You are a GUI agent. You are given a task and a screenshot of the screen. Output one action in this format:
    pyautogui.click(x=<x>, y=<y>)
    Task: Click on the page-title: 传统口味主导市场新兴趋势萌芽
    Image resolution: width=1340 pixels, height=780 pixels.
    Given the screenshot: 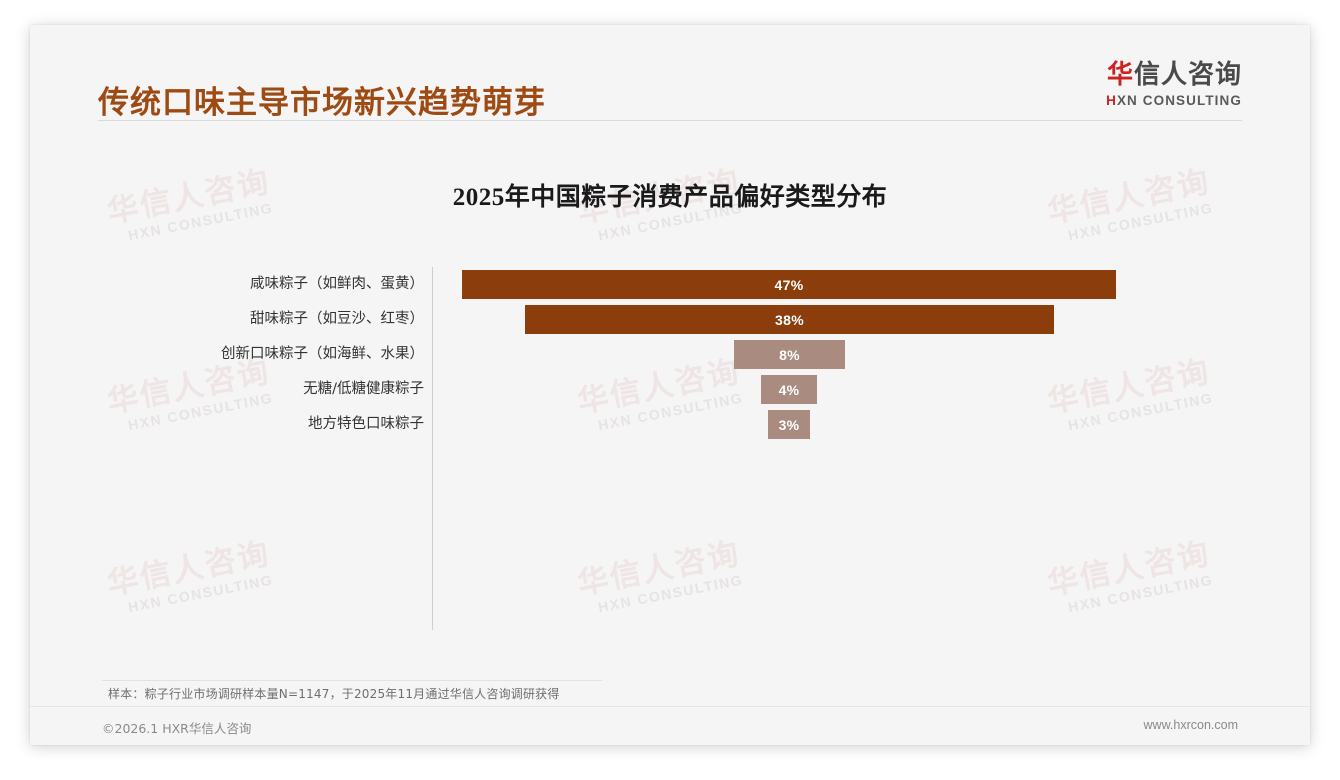 What is the action you would take?
    pyautogui.click(x=322, y=103)
    